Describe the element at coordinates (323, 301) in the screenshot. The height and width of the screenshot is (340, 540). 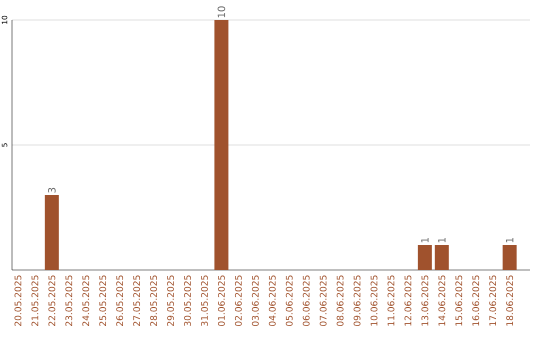
I see `x-tick-label: 07.06.2025` at that location.